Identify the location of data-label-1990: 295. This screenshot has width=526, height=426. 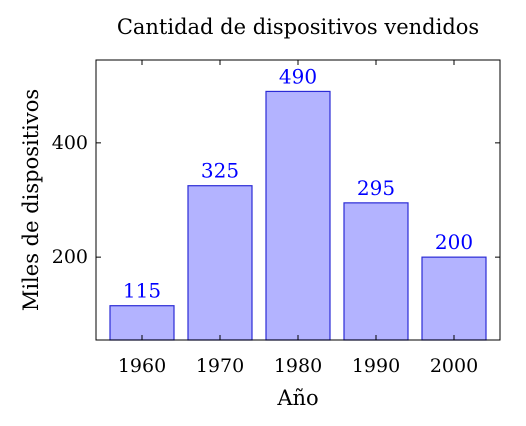
(376, 188).